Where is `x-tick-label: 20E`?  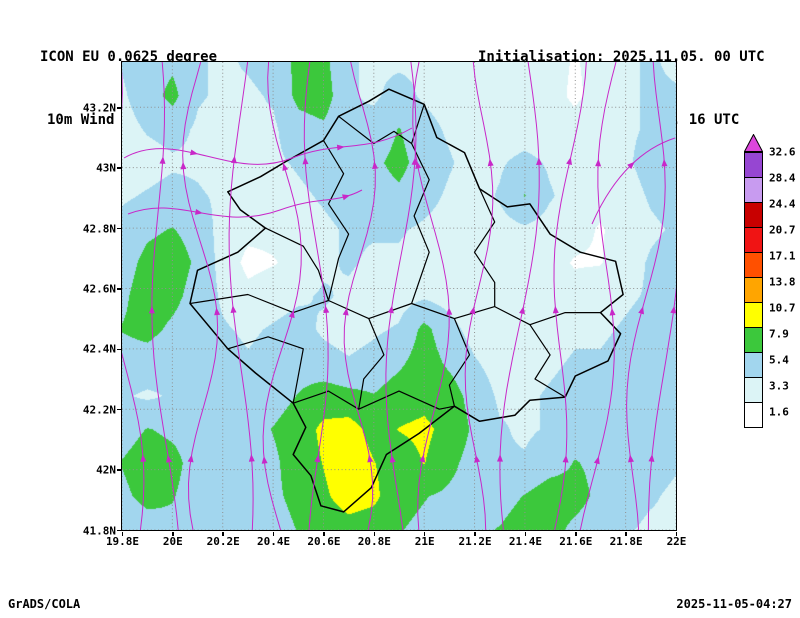
x-tick-label: 20E is located at coordinates (172, 541).